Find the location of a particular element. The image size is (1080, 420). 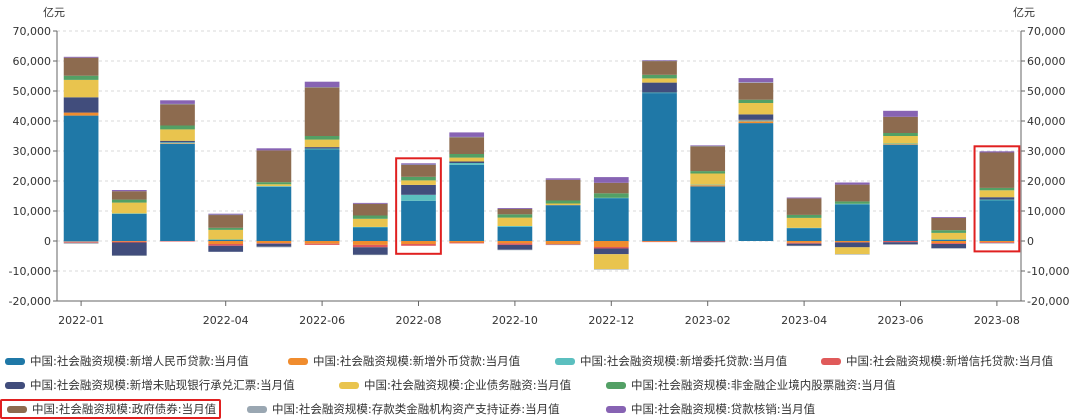

y-tick-label-right: -10,000 is located at coordinates (1048, 271).